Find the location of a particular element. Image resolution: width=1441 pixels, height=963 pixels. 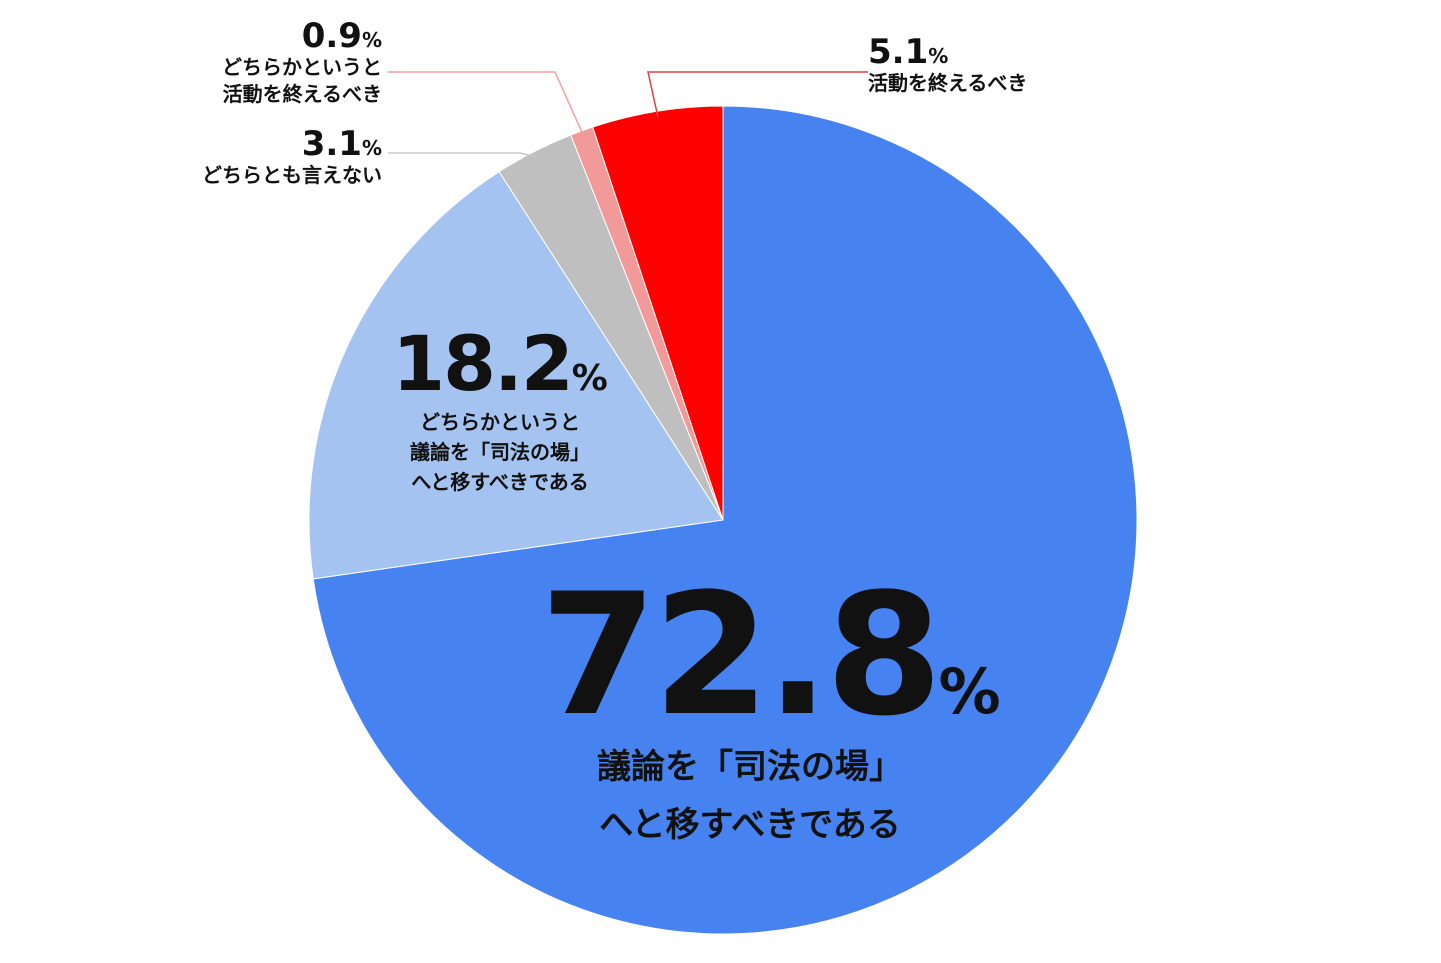

slice-value: 18.2 is located at coordinates (483, 363).